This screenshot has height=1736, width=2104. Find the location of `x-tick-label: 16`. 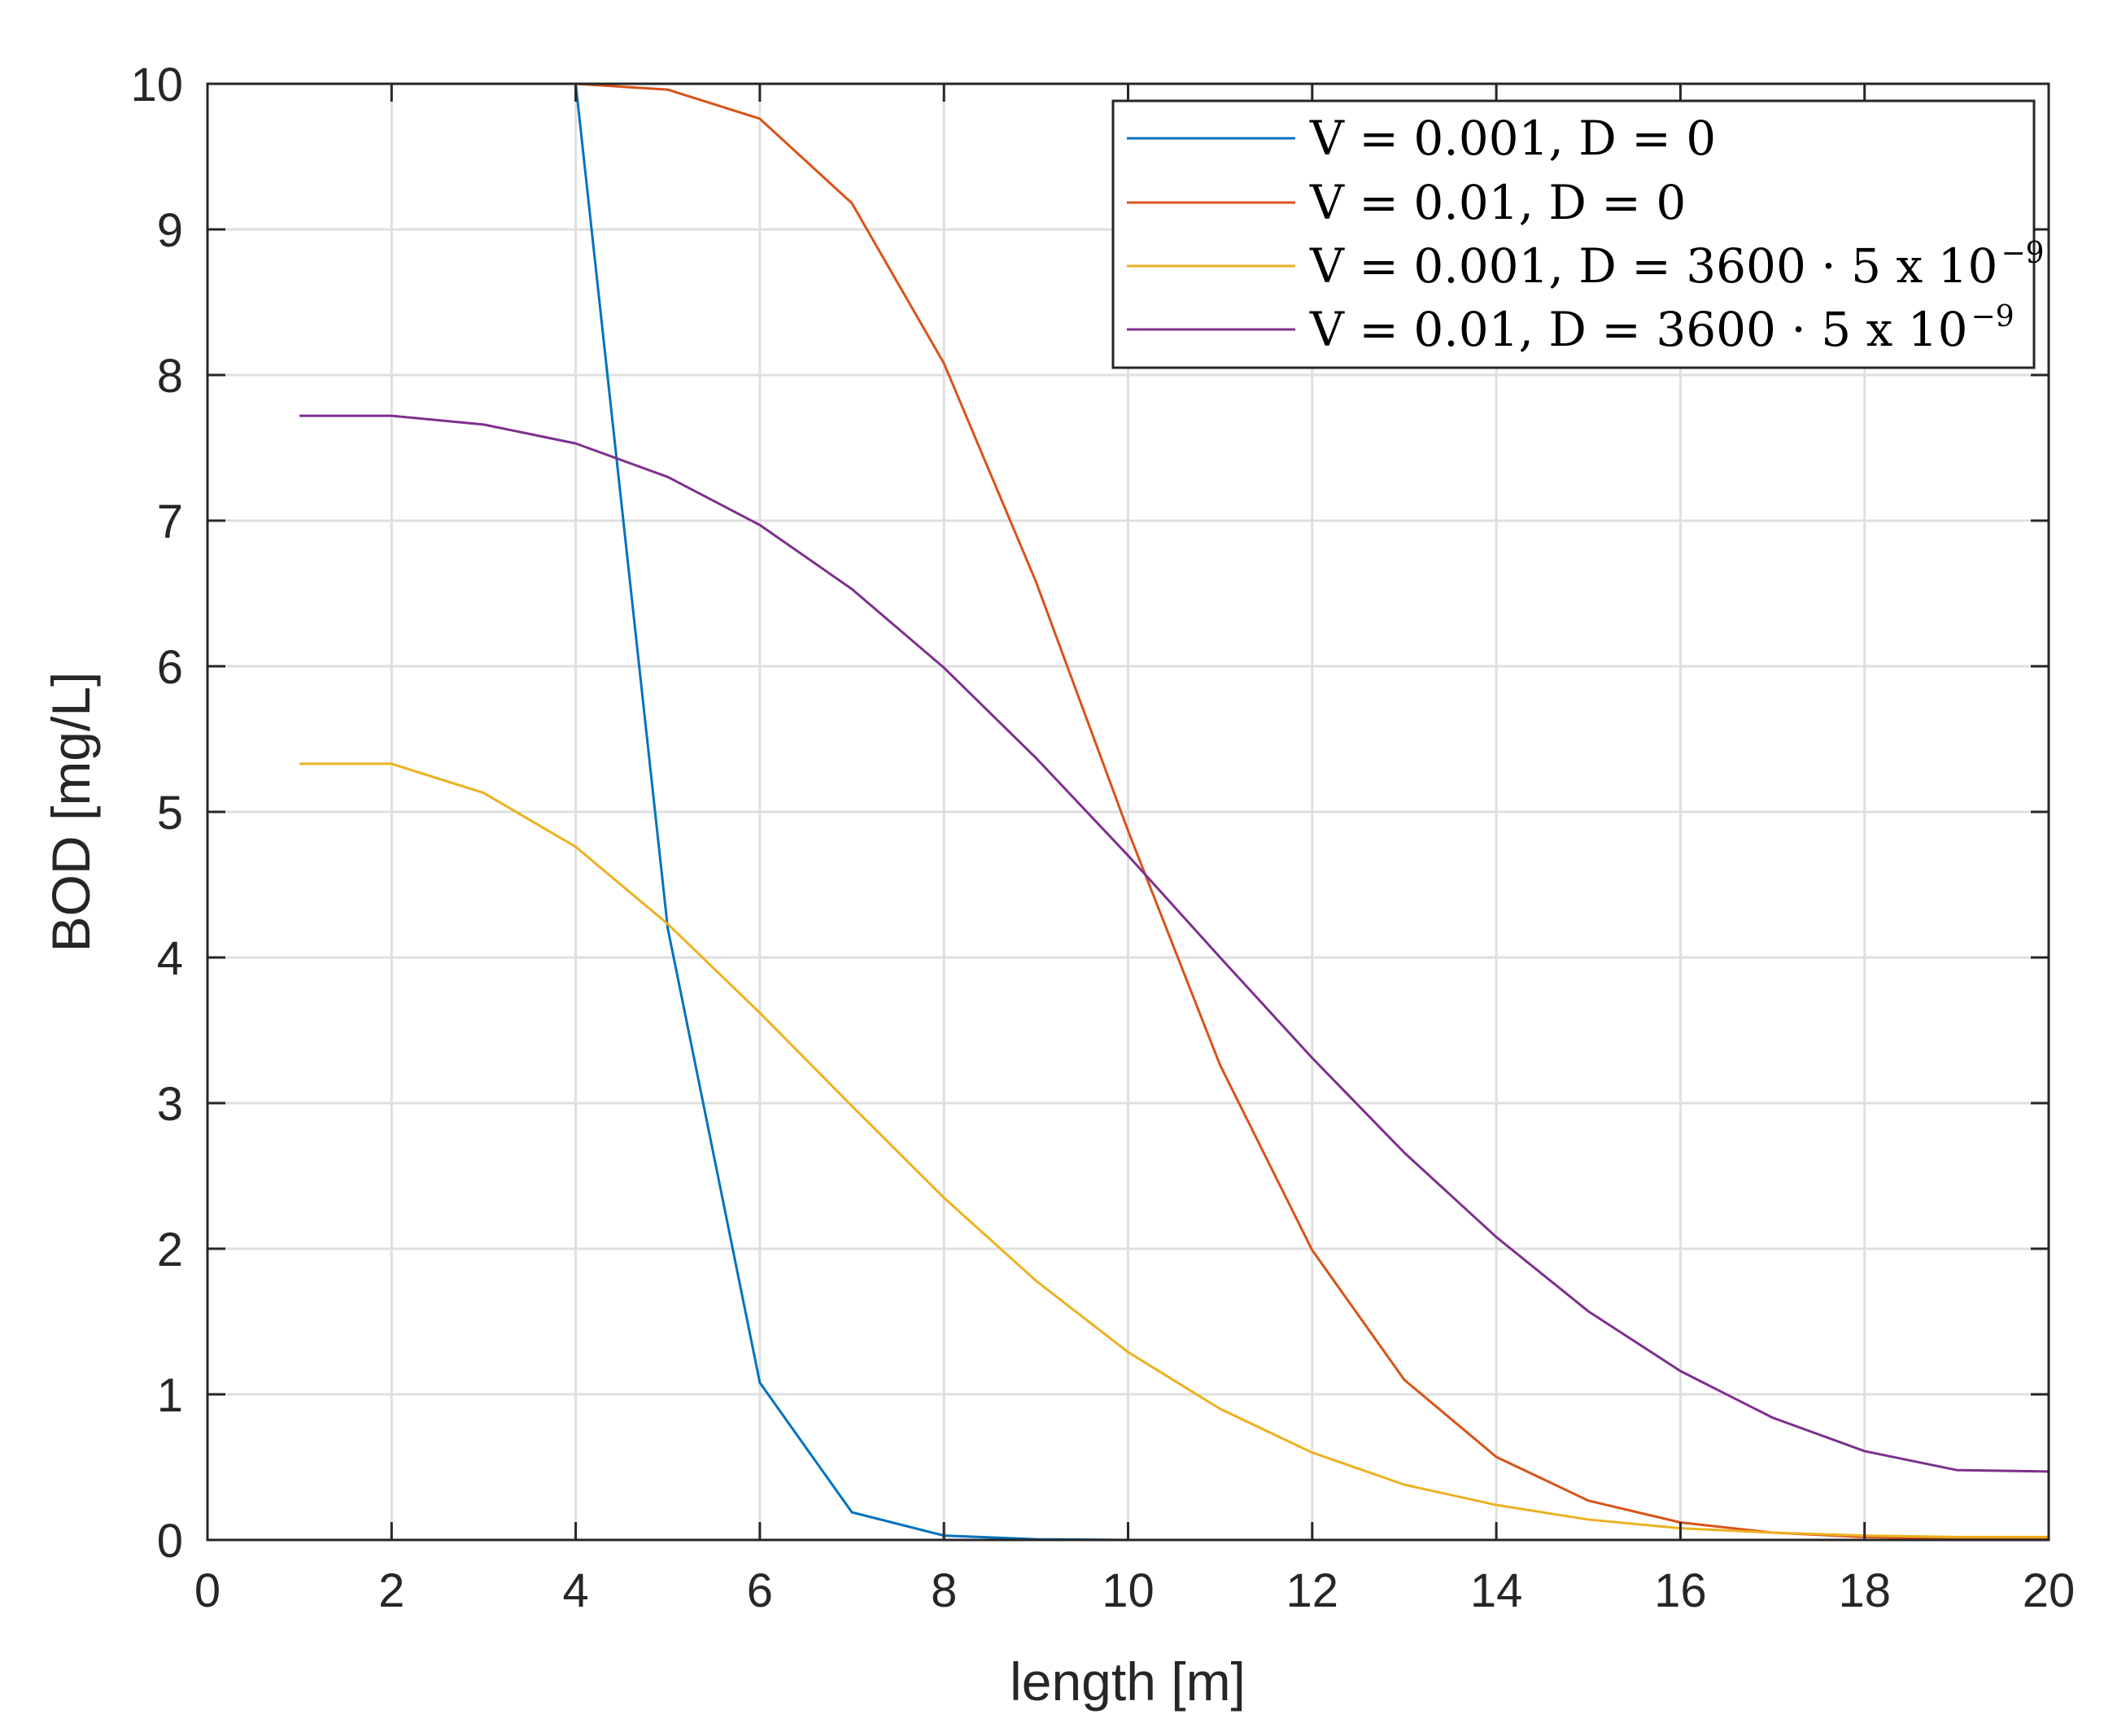

x-tick-label: 16 is located at coordinates (1681, 1590).